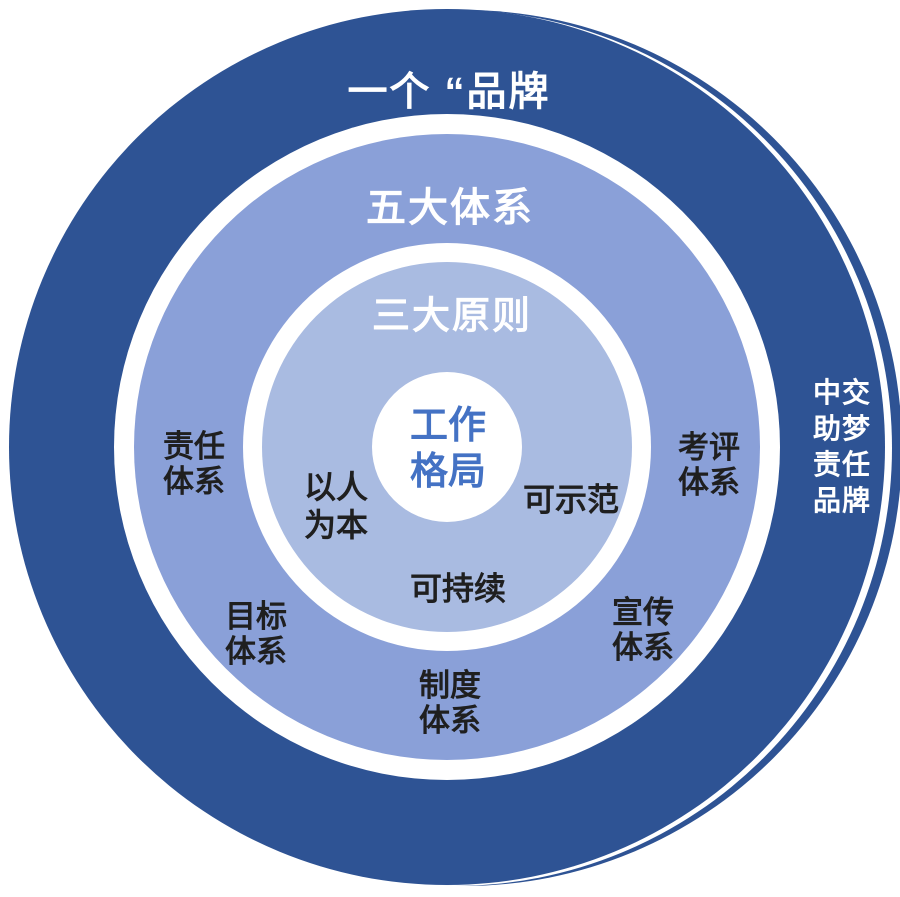  I want to click on brand-side-label-line: 助梦, so click(842, 428).